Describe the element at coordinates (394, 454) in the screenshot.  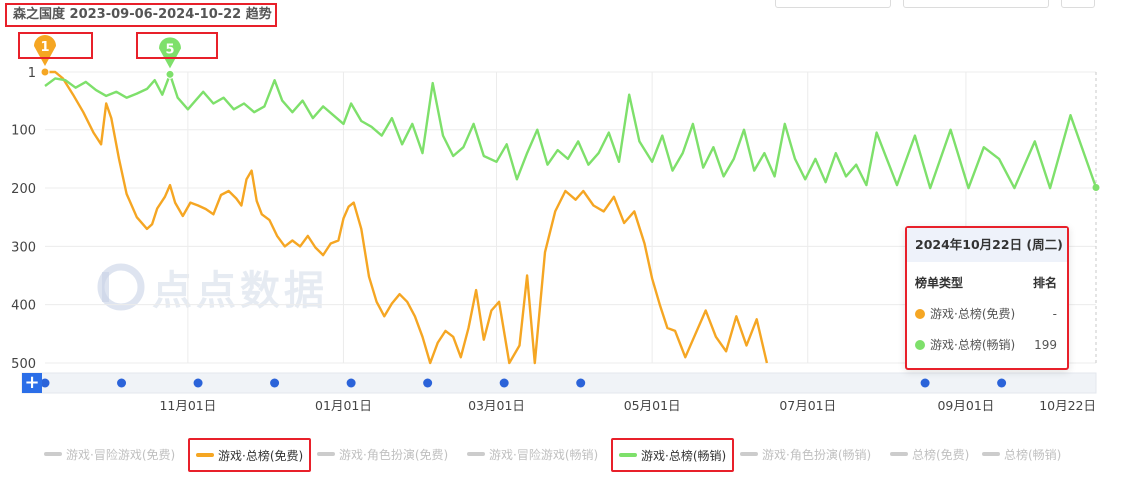
I see `legend-label: 游戏·角色扮演(免费)` at that location.